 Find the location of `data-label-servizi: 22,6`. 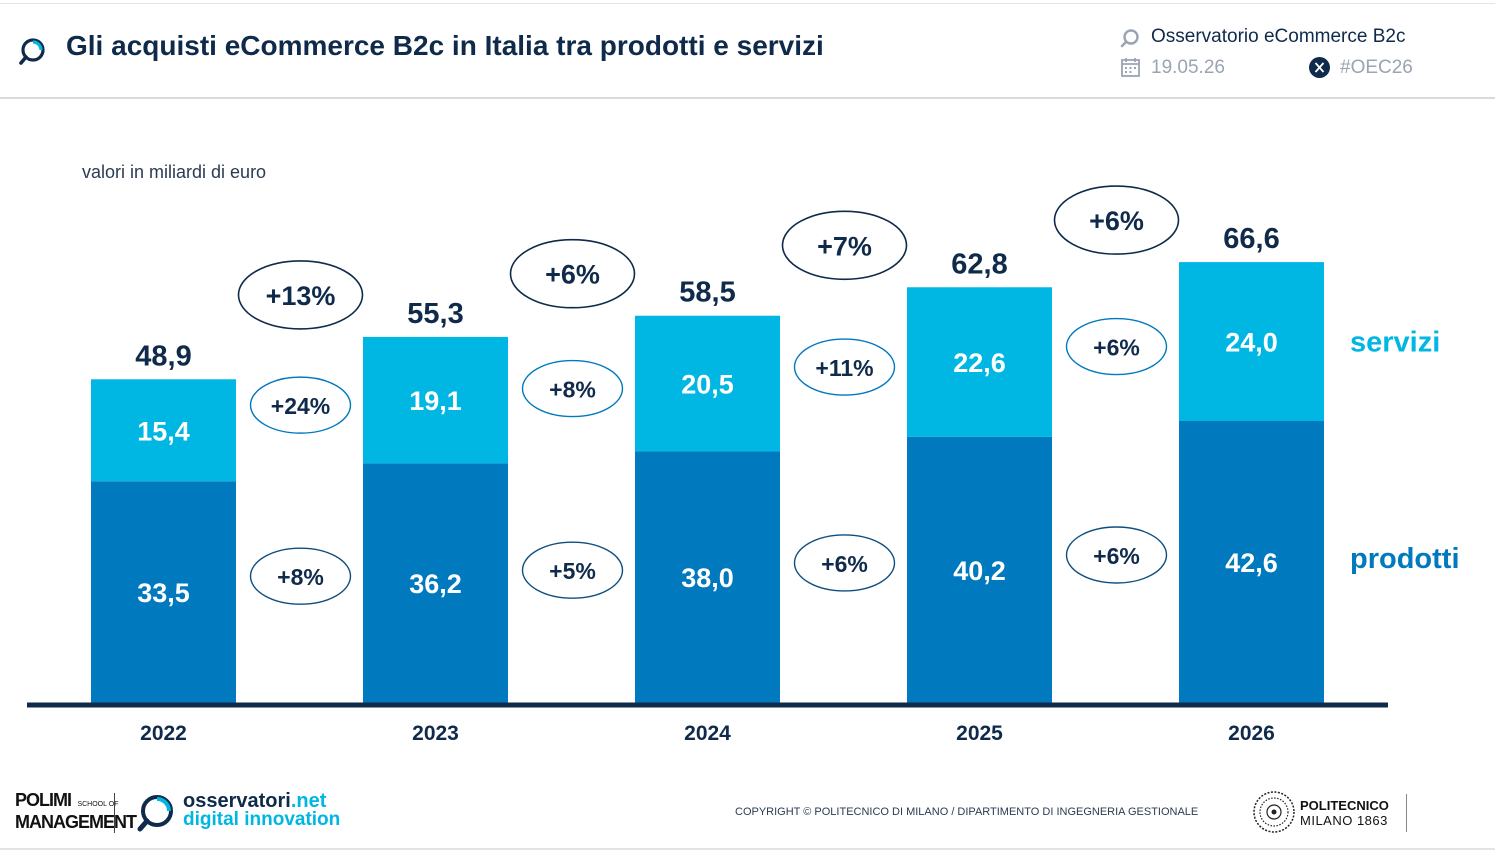

data-label-servizi: 22,6 is located at coordinates (979, 363).